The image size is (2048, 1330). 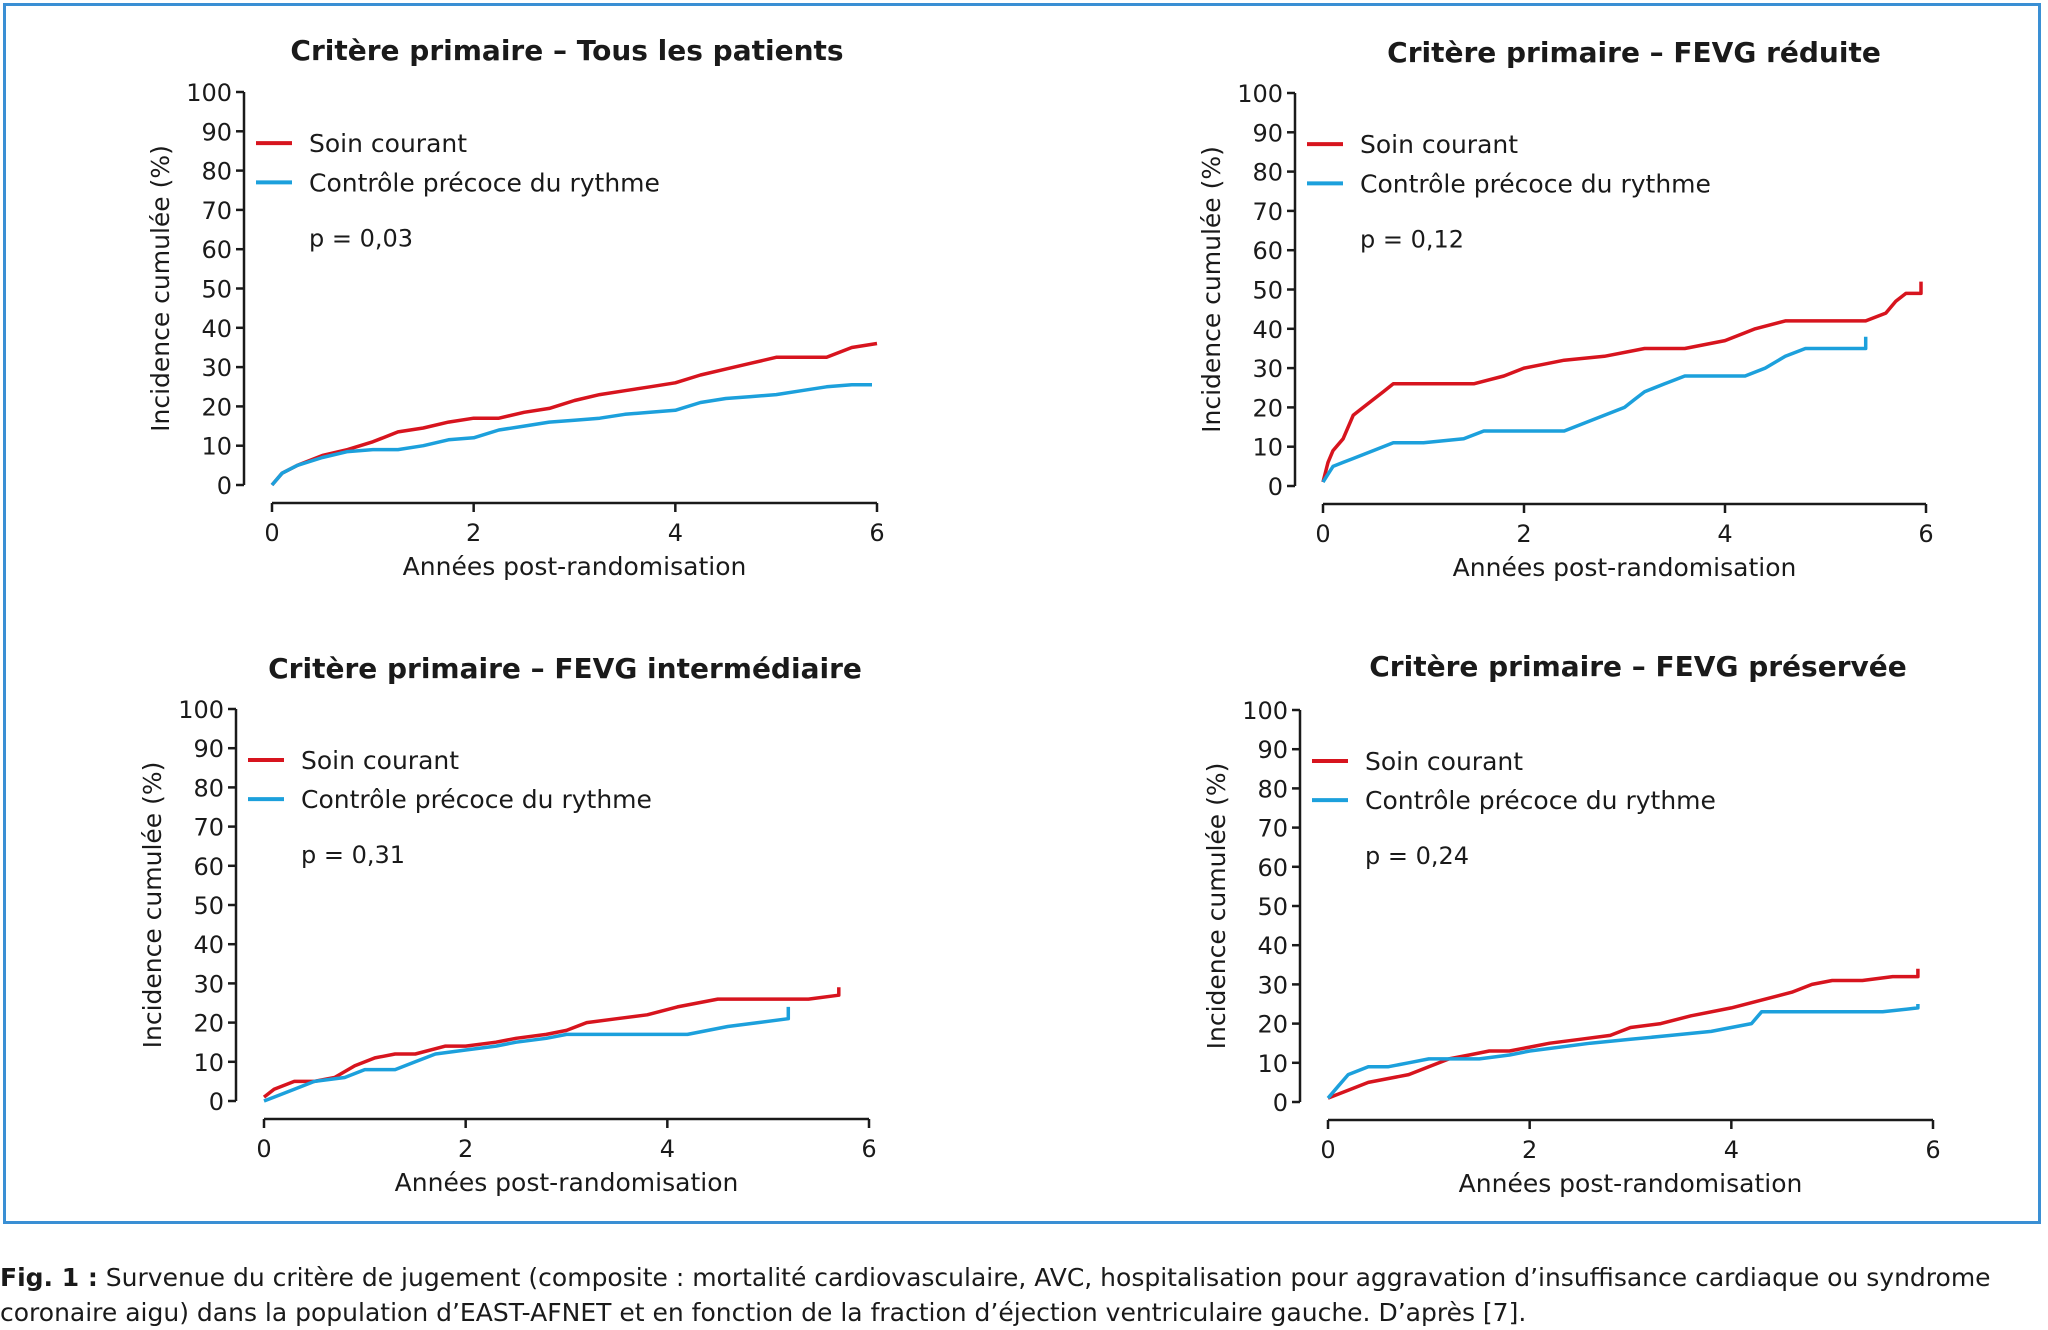 What do you see at coordinates (1412, 239) in the screenshot?
I see `p-value-annotation: p = 0,12` at bounding box center [1412, 239].